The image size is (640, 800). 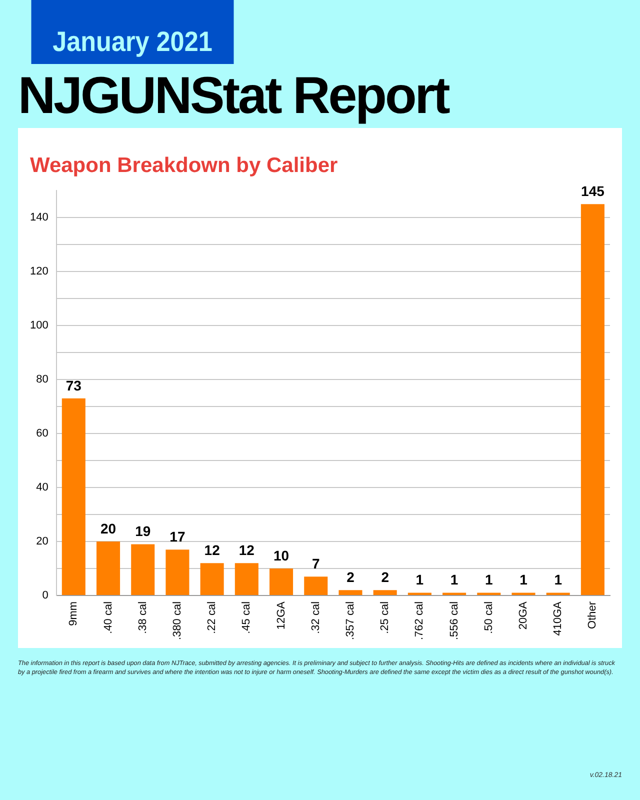 What do you see at coordinates (454, 620) in the screenshot?
I see `x-tick-label: .556 cal` at bounding box center [454, 620].